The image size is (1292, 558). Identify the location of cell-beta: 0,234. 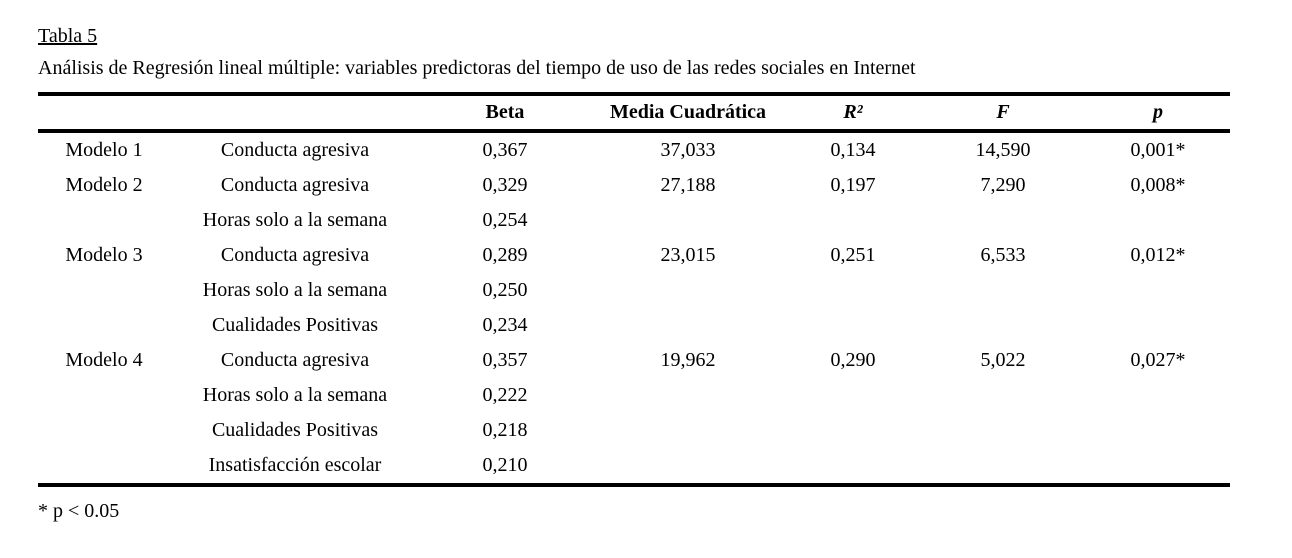
(505, 325).